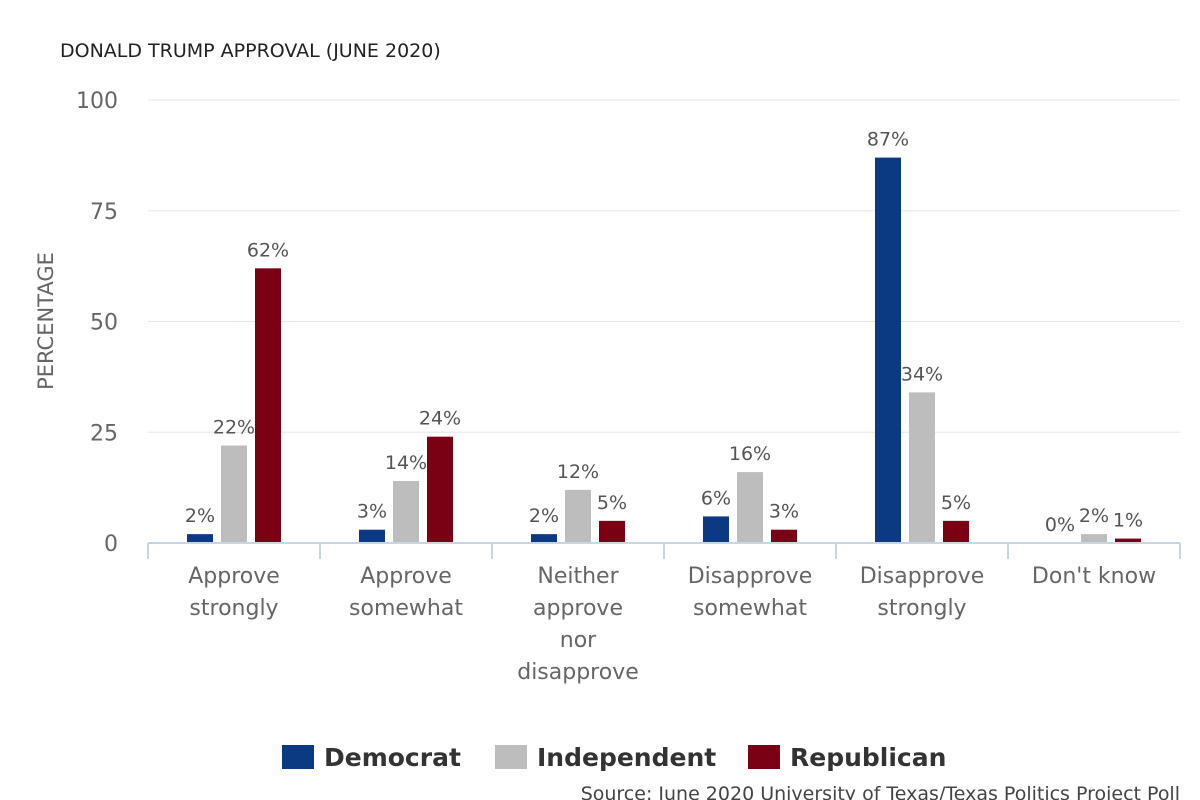 This screenshot has width=1200, height=800. What do you see at coordinates (46, 321) in the screenshot?
I see `y-axis-label: PERCENTAGE` at bounding box center [46, 321].